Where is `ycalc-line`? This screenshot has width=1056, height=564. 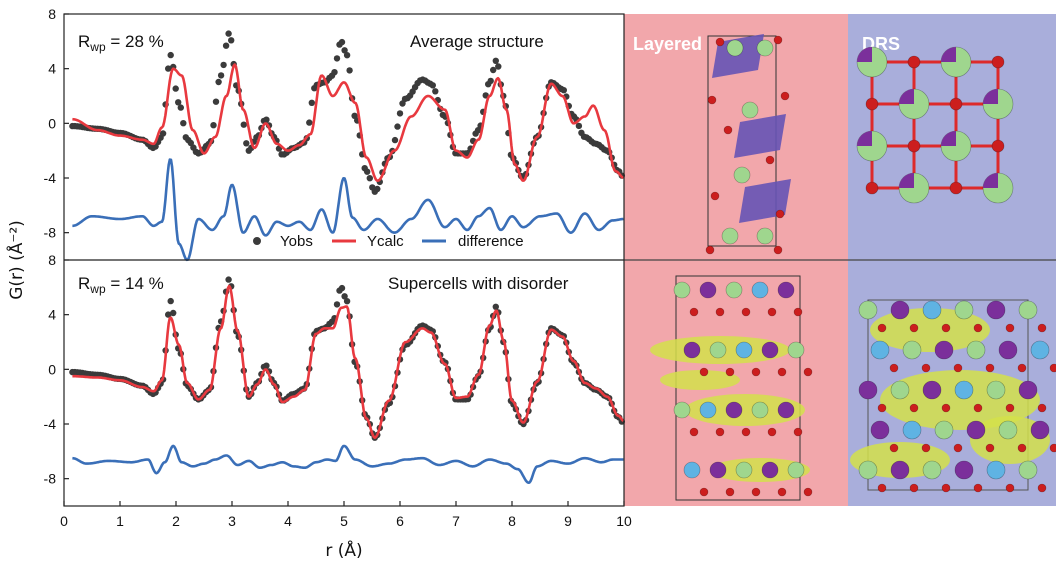
ycalc-line is located at coordinates (348, 122).